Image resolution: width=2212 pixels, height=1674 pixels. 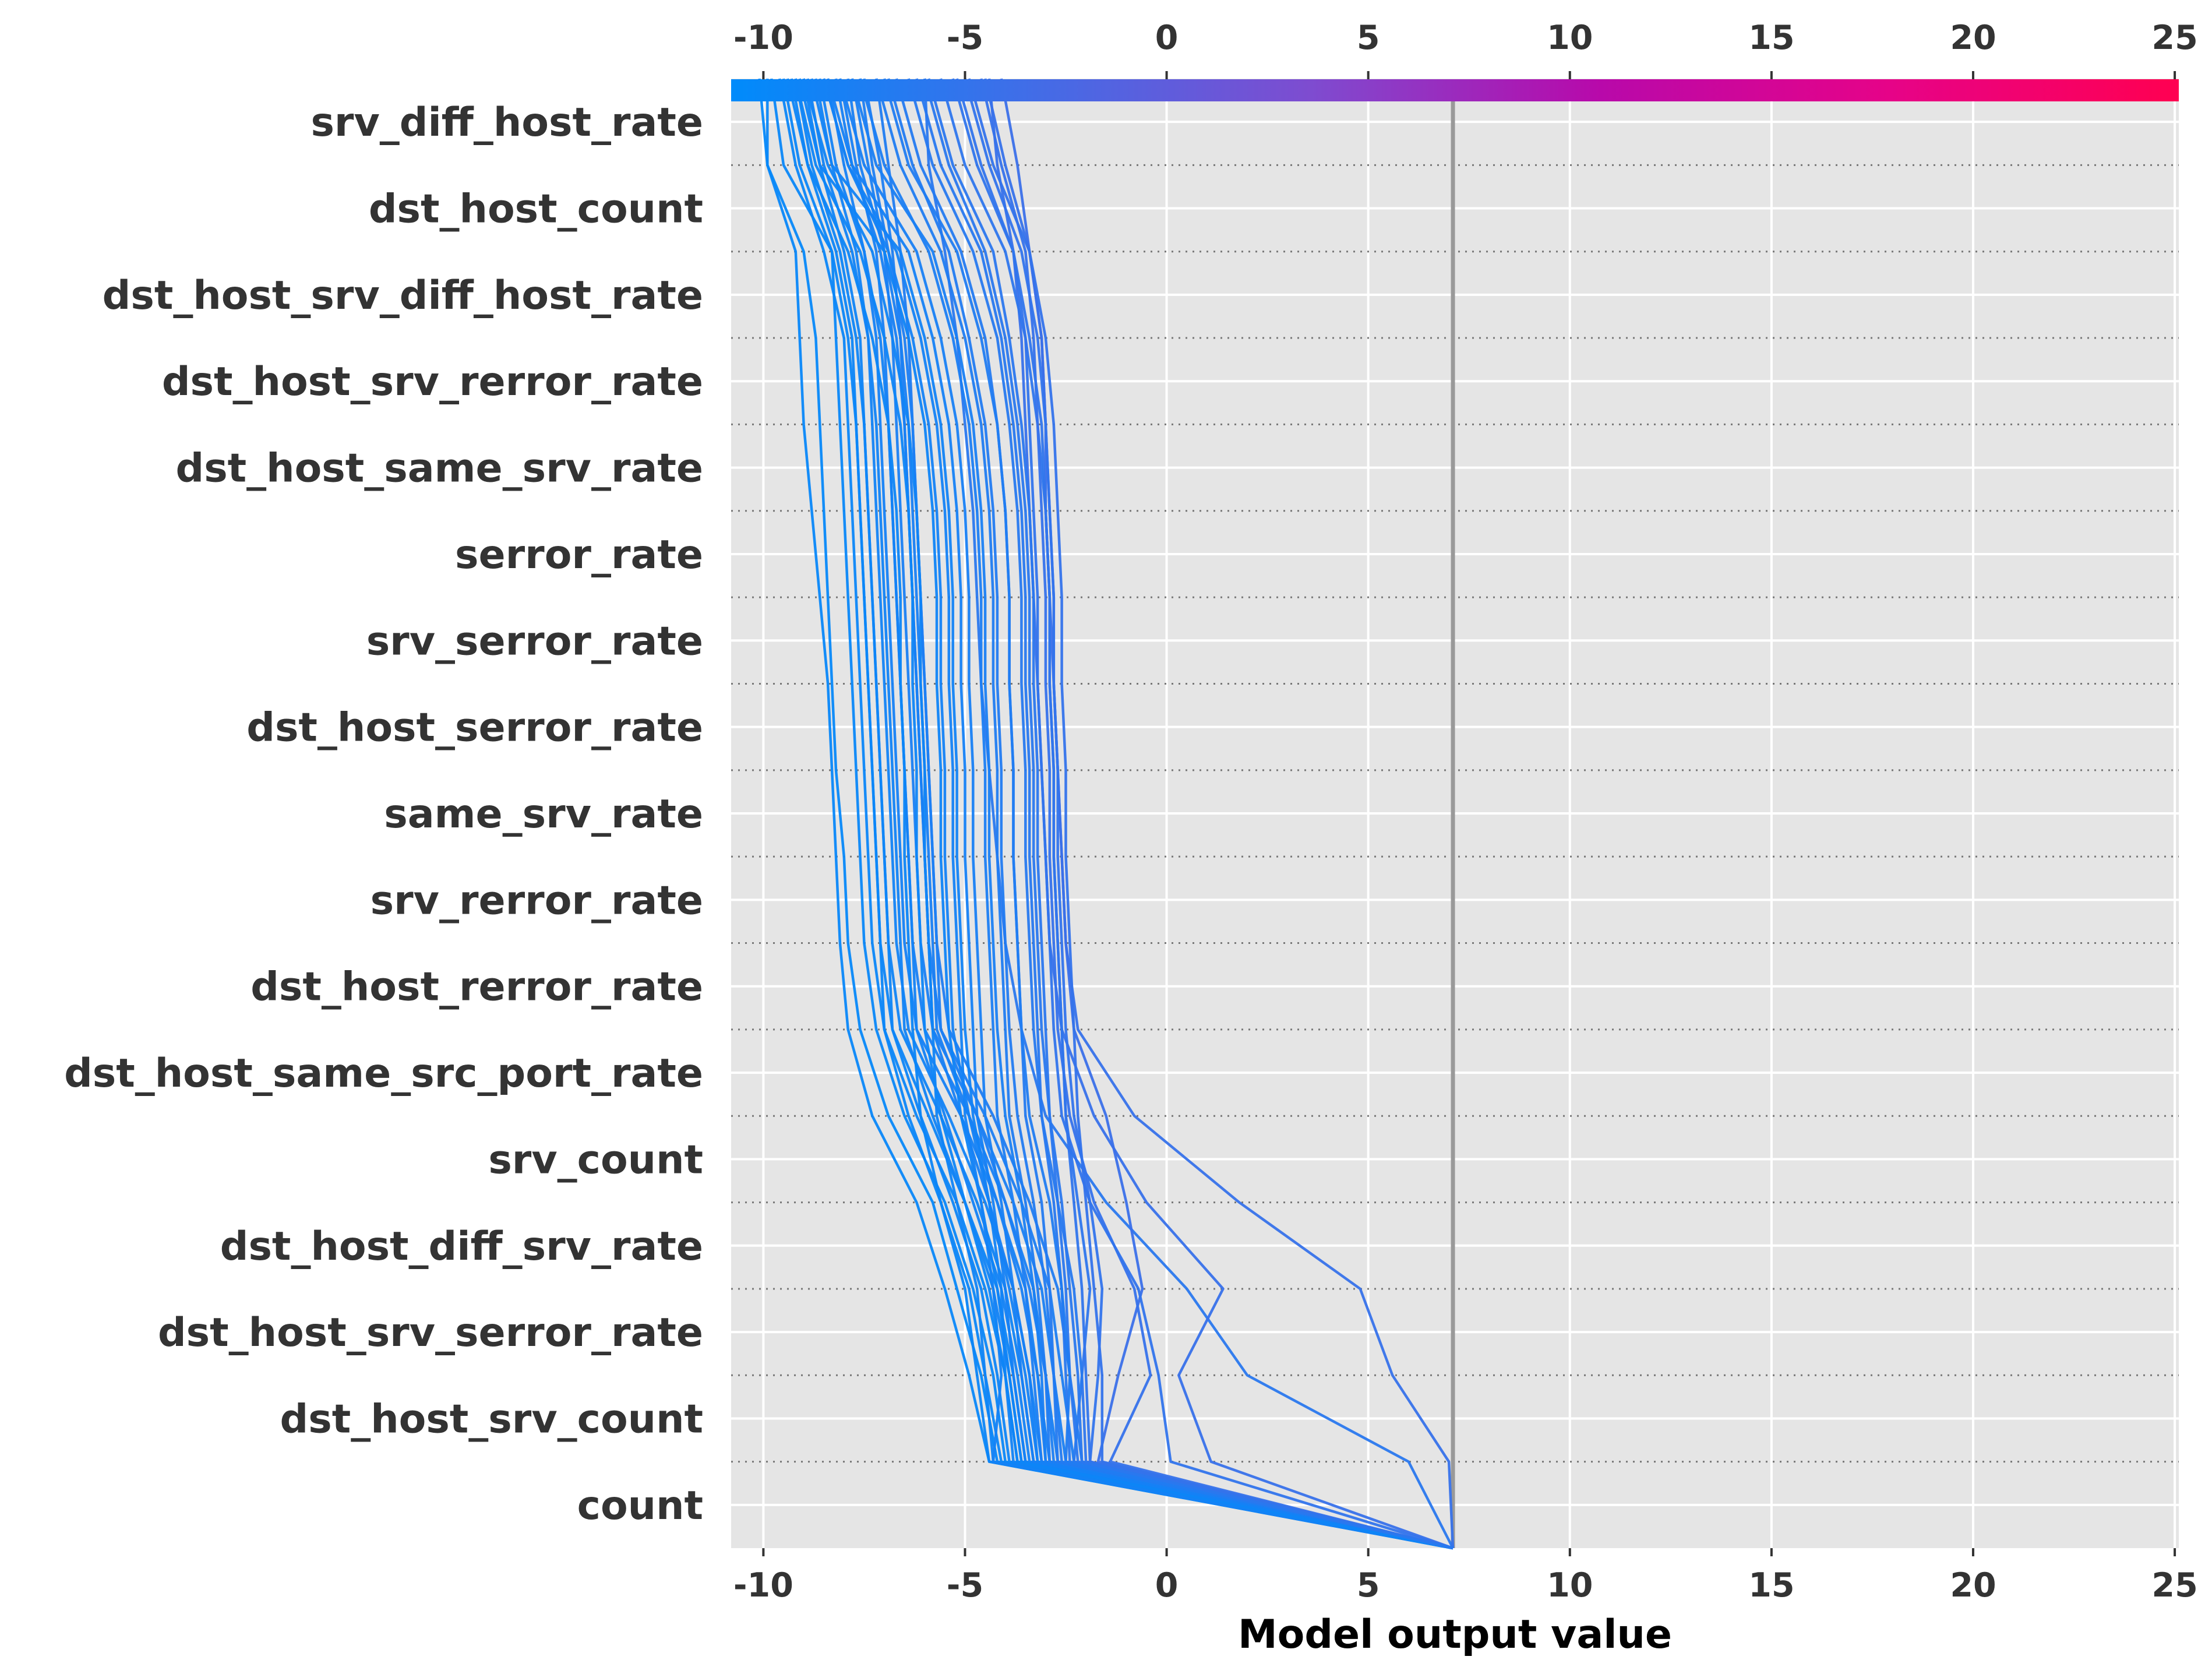 I want to click on feature-label: dst_host_same_srv_rate, so click(x=440, y=469).